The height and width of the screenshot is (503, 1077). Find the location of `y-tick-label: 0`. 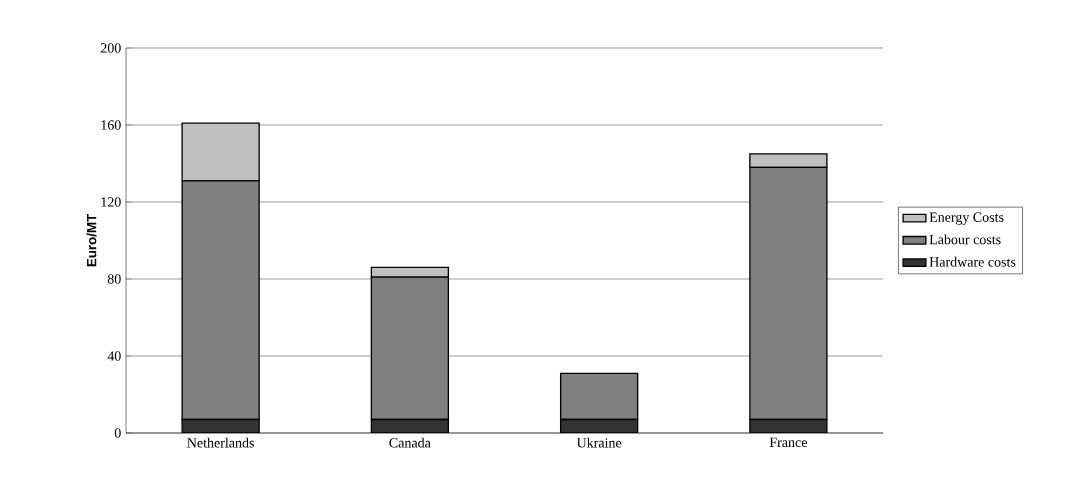

y-tick-label: 0 is located at coordinates (117, 433).